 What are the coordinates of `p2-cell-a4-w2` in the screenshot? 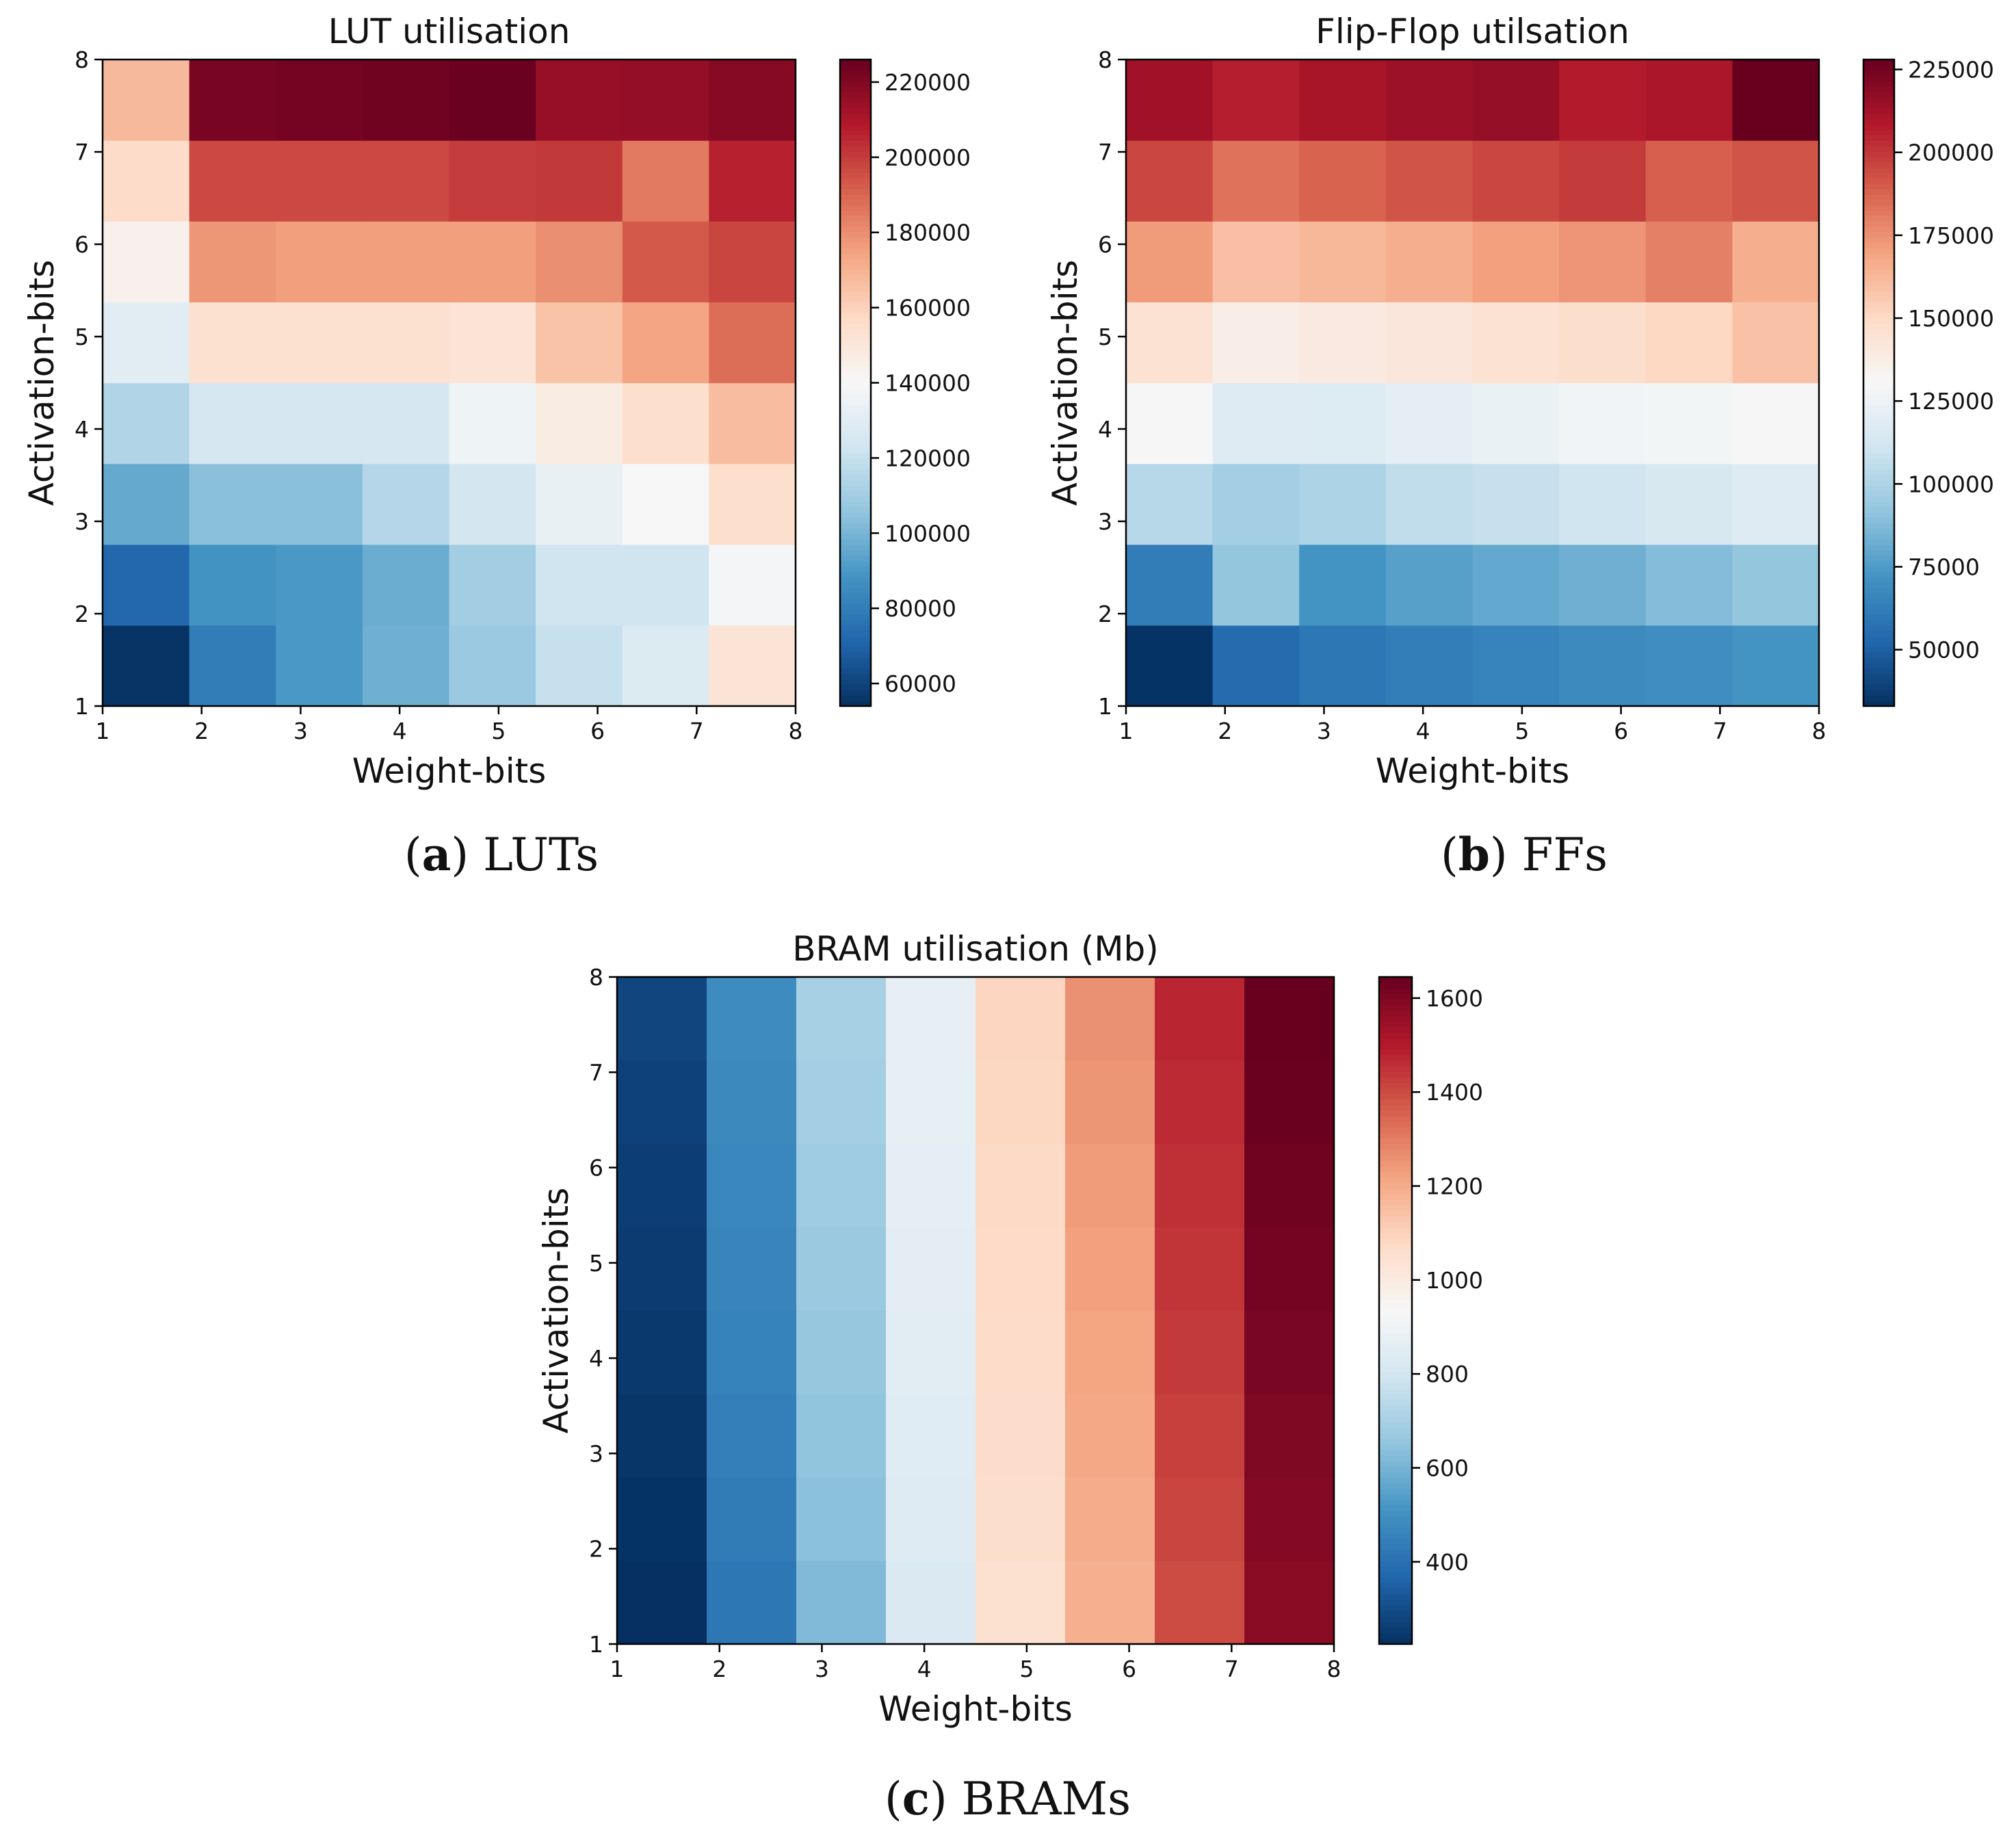 It's located at (1256, 424).